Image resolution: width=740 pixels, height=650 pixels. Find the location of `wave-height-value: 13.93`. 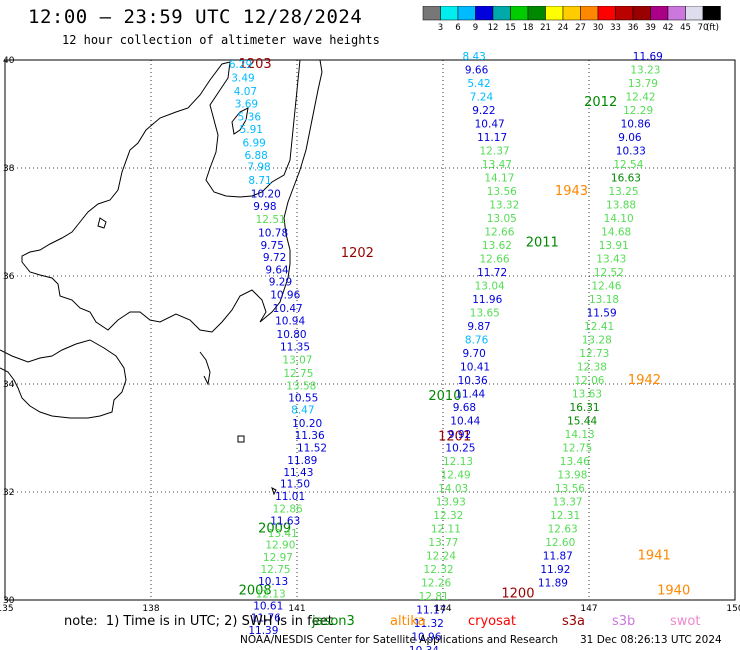

wave-height-value: 13.93 is located at coordinates (451, 503).